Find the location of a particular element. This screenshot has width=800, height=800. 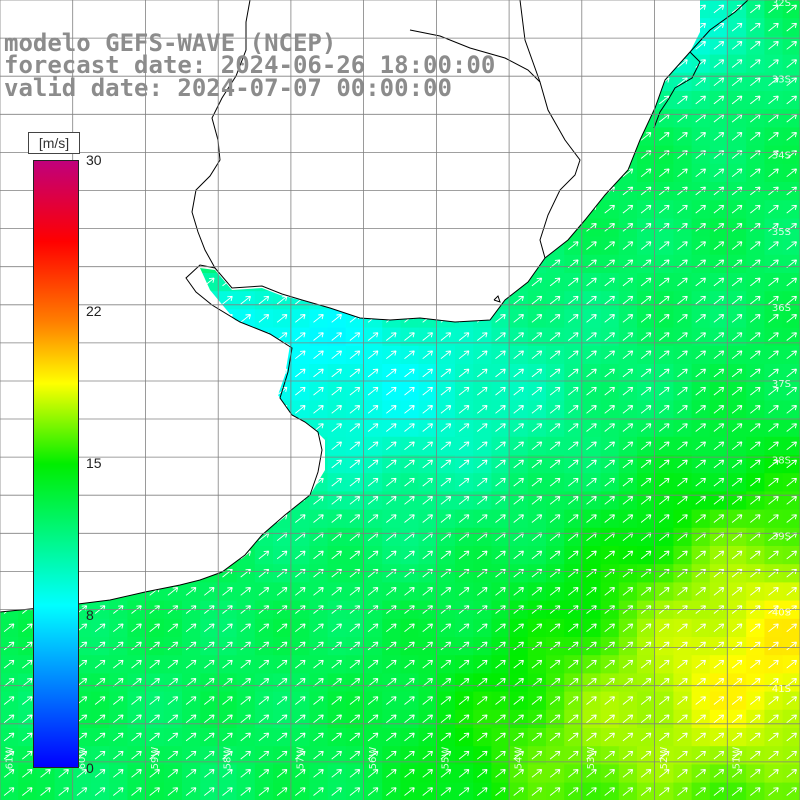

coastline-segment is located at coordinates (677, 90).